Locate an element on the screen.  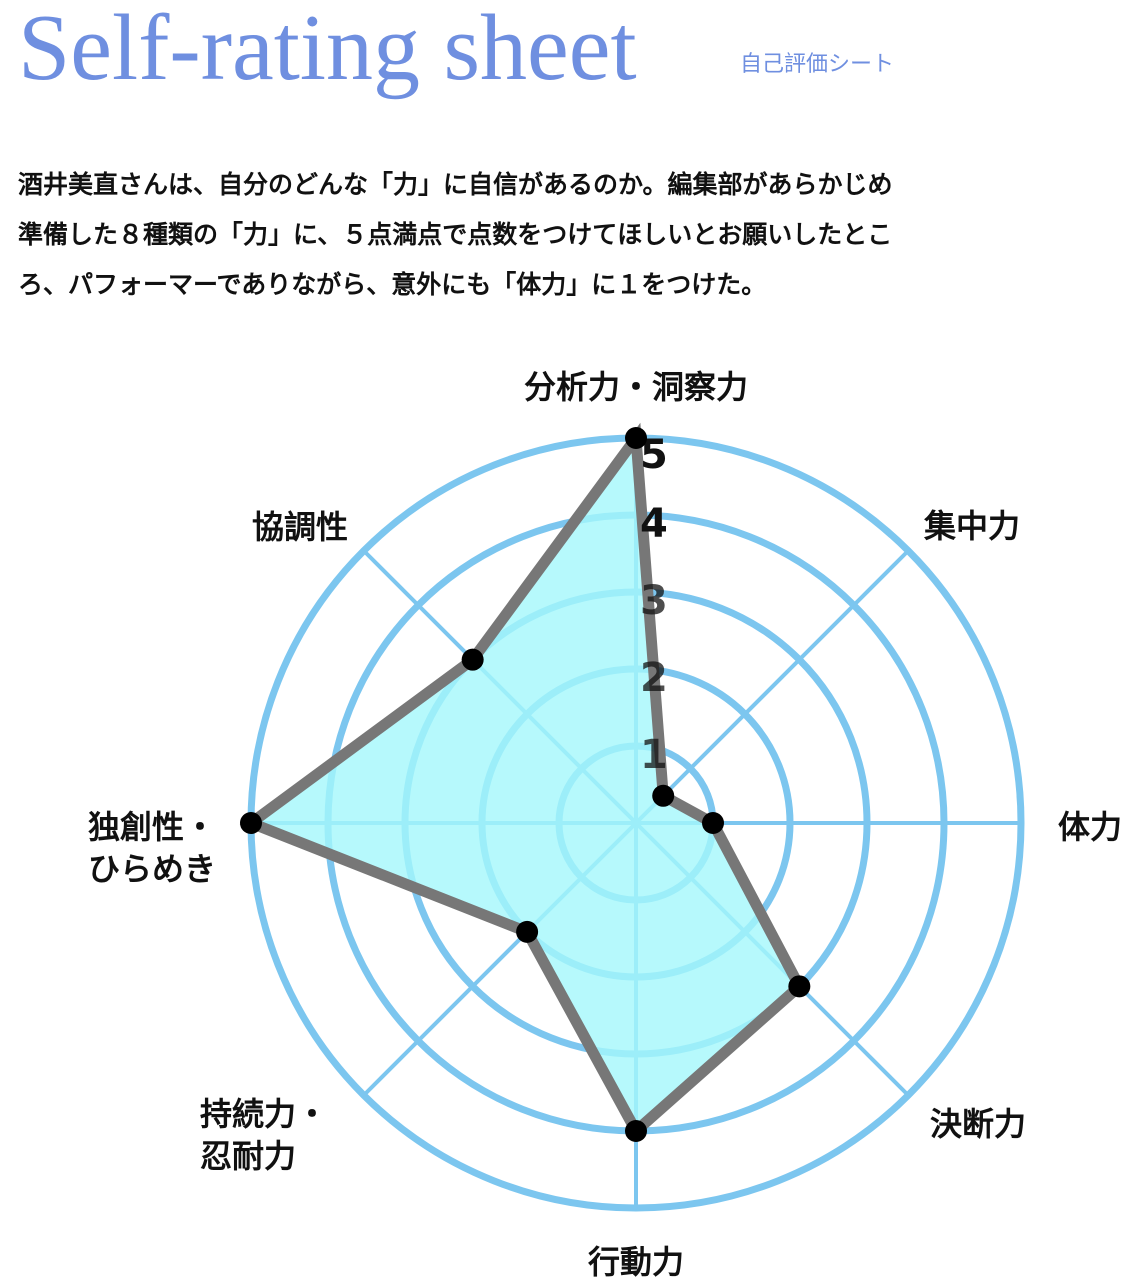
axis-label: 集中力 is located at coordinates (971, 526).